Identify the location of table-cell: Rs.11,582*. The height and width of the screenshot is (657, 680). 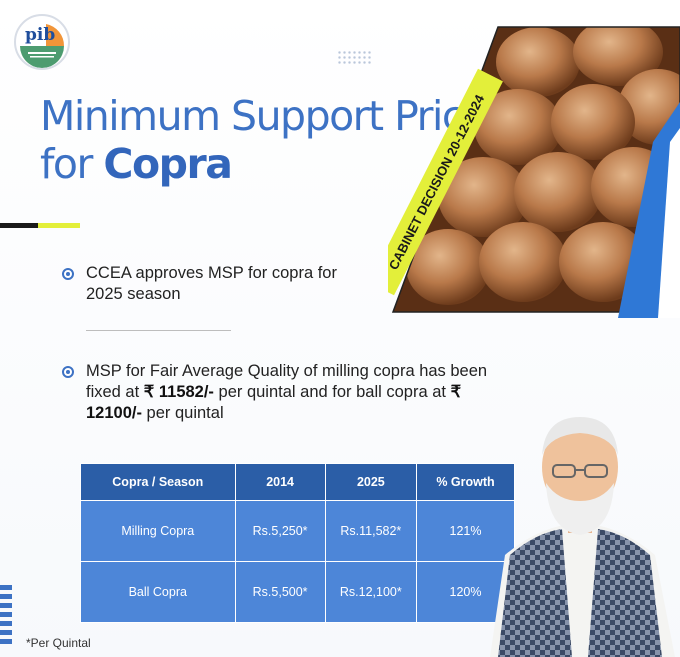
(371, 531).